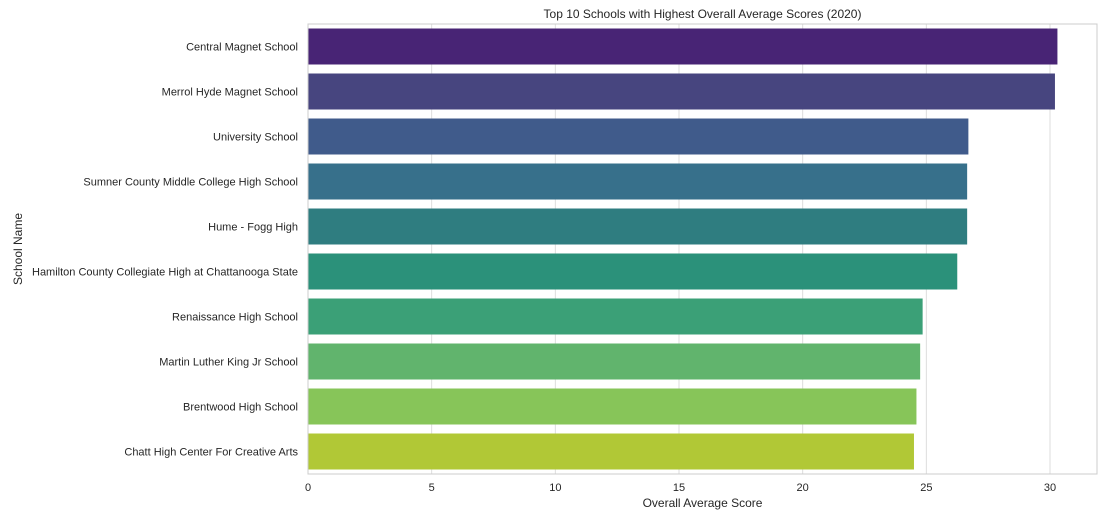 The height and width of the screenshot is (525, 1102). What do you see at coordinates (703, 503) in the screenshot?
I see `x-axis-title: Overall Average Score` at bounding box center [703, 503].